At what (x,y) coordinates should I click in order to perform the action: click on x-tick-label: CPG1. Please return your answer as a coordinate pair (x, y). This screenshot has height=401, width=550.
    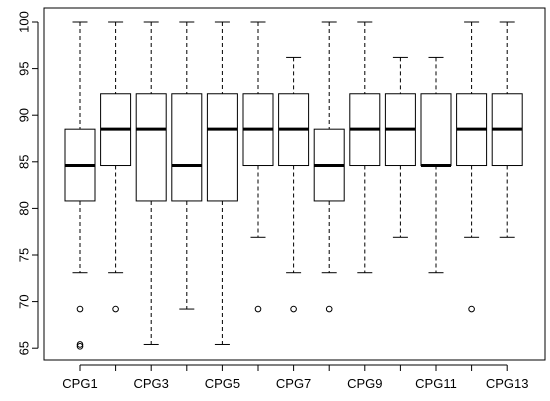
    Looking at the image, I should click on (79, 383).